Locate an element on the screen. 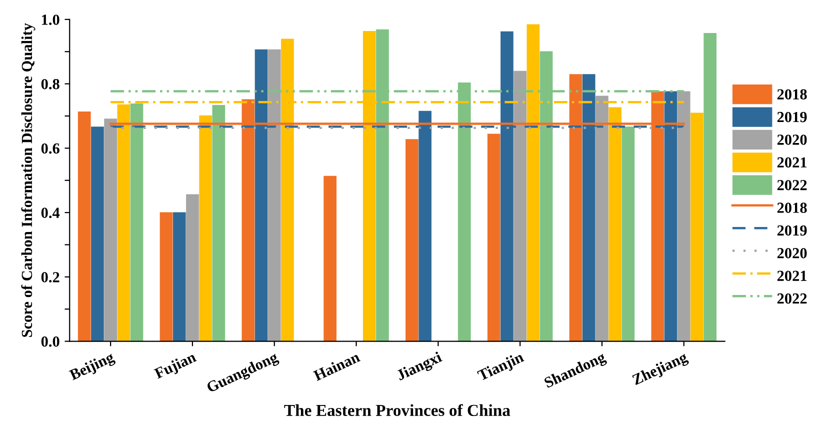 The height and width of the screenshot is (432, 819). x-axis-title: The Eastern Provinces of China is located at coordinates (397, 410).